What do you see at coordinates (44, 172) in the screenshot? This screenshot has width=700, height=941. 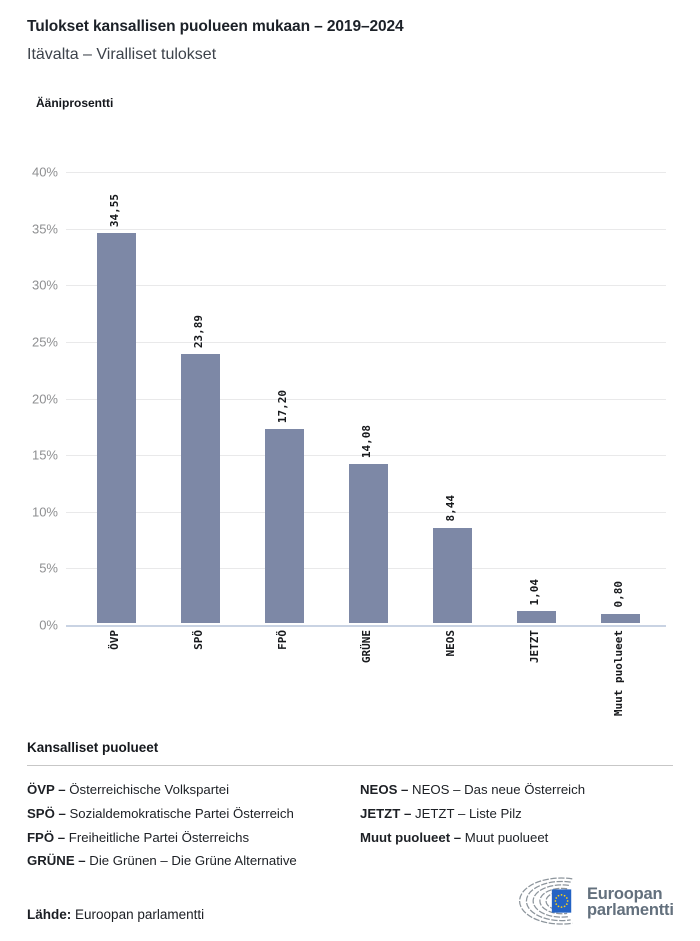 I see `y-axis-tick: 40%` at bounding box center [44, 172].